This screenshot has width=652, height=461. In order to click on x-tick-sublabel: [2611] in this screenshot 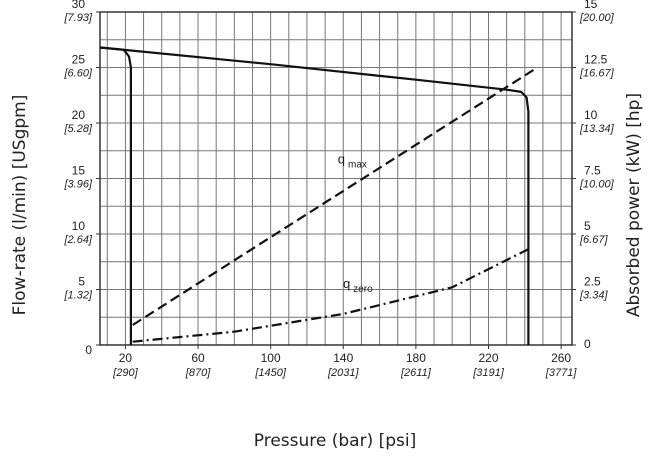, I will do `click(416, 373)`.